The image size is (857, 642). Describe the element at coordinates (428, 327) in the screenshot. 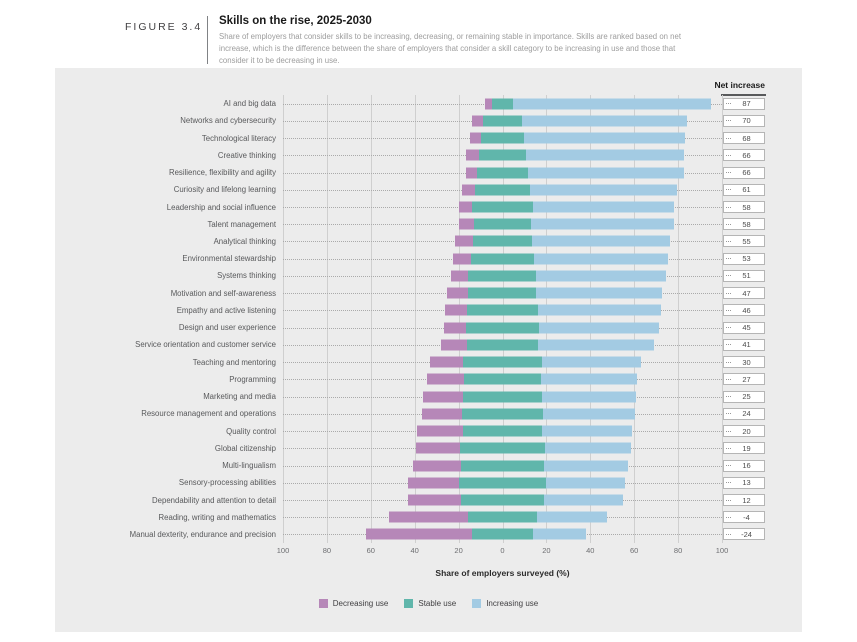

I see `chart-row: Design and user experience 45` at that location.